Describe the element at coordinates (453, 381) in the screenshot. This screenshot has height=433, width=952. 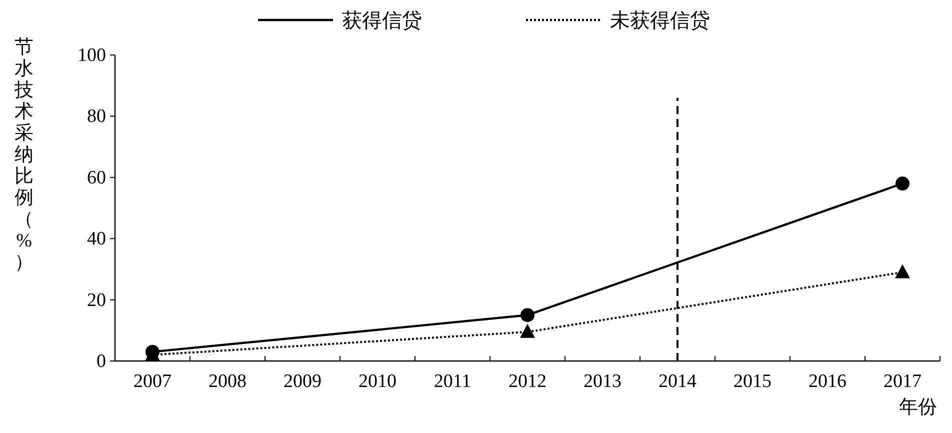
I see `x-tick-label: 2011` at that location.